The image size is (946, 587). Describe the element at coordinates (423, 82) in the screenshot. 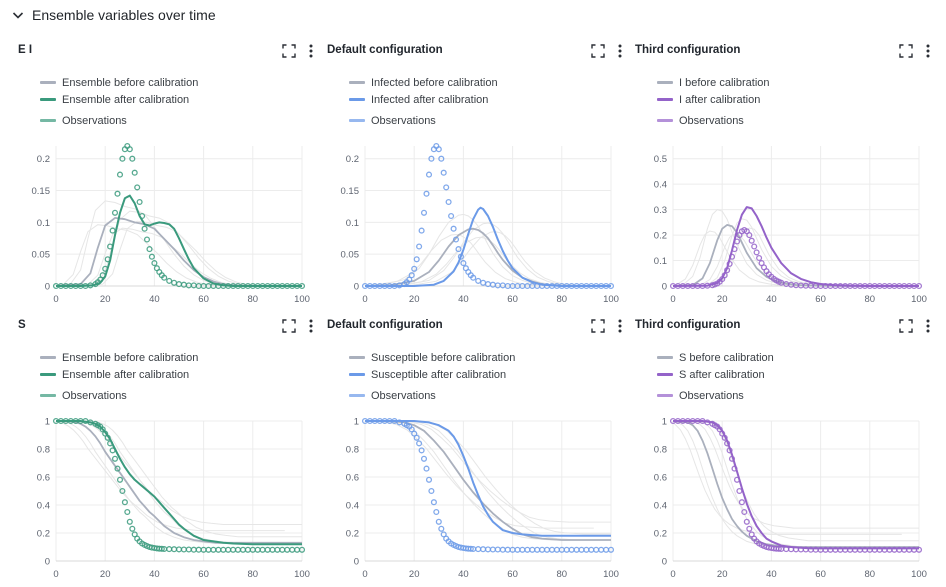

I see `legend-item: Infected before calibration` at that location.